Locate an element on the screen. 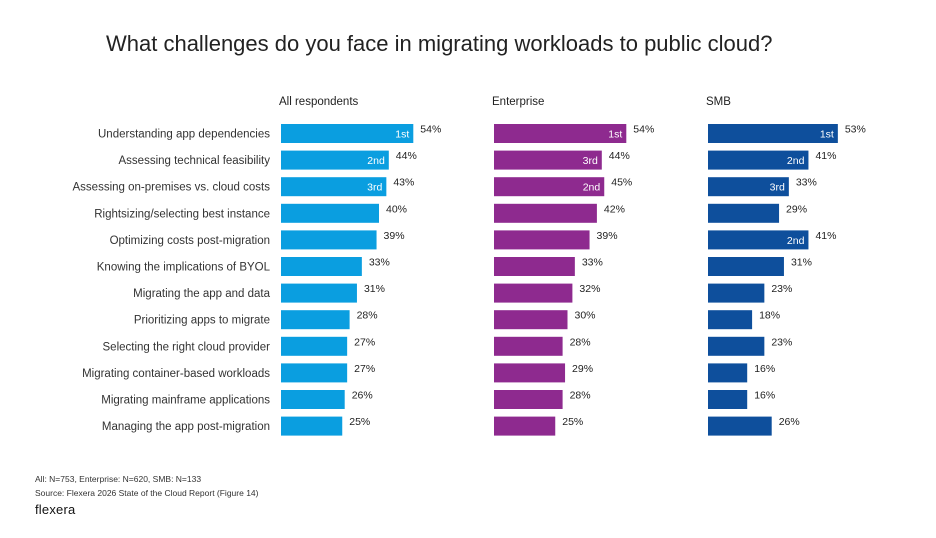  bar-enterprise-prioritizing-apps-to-migrate is located at coordinates (531, 320).